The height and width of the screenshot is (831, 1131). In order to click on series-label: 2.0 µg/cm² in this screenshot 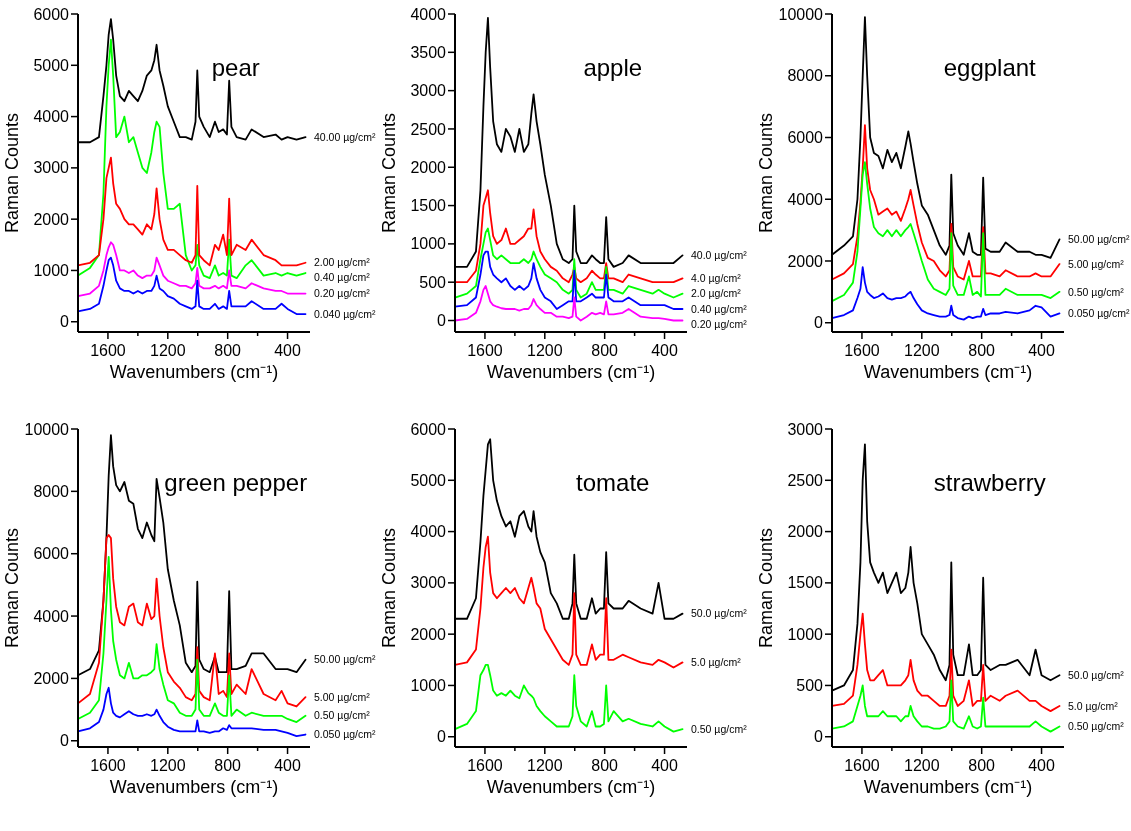, I will do `click(716, 293)`.